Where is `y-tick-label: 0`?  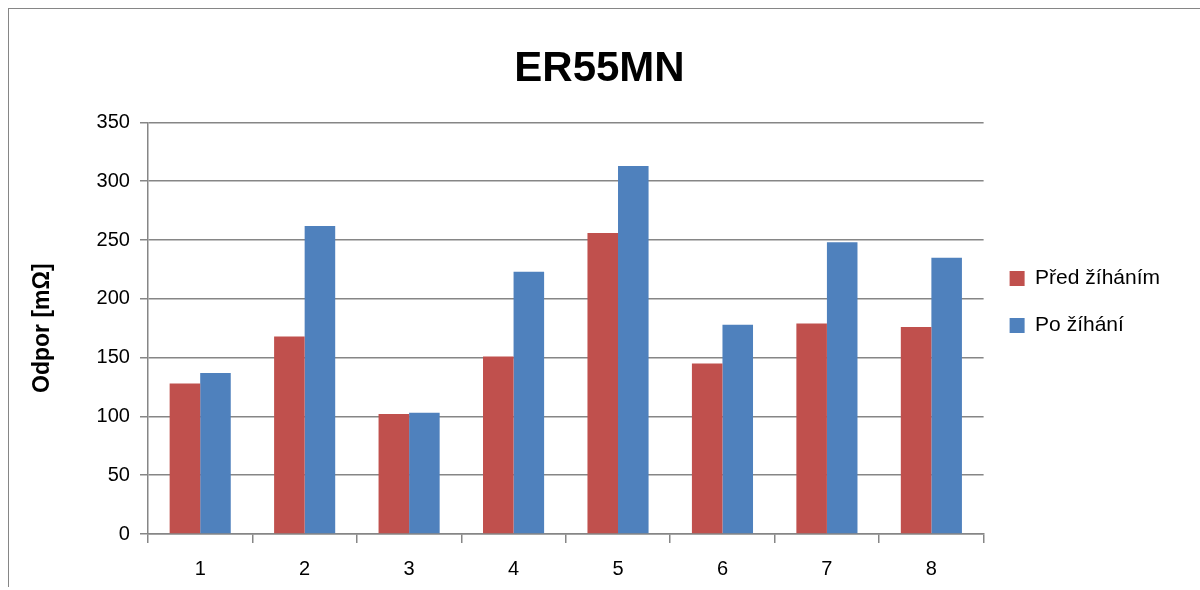 y-tick-label: 0 is located at coordinates (124, 532).